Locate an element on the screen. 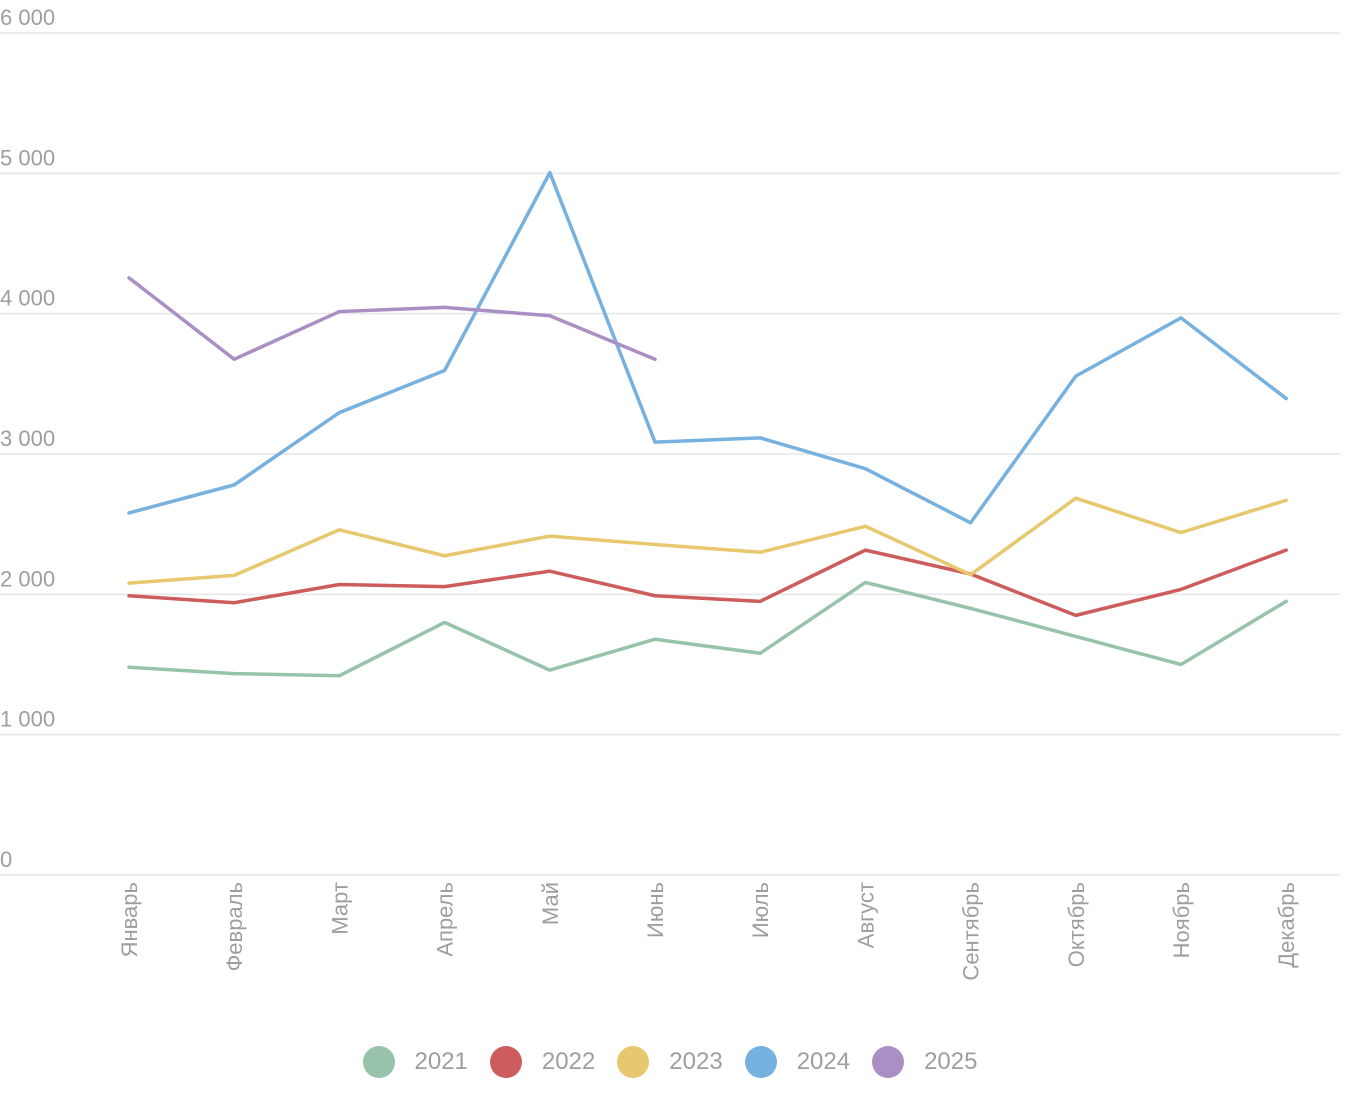 The width and height of the screenshot is (1356, 1106). y-axis-ticks: 0 1 000 2 000 3 000 4 000 5 000 6 000 is located at coordinates (27, 438).